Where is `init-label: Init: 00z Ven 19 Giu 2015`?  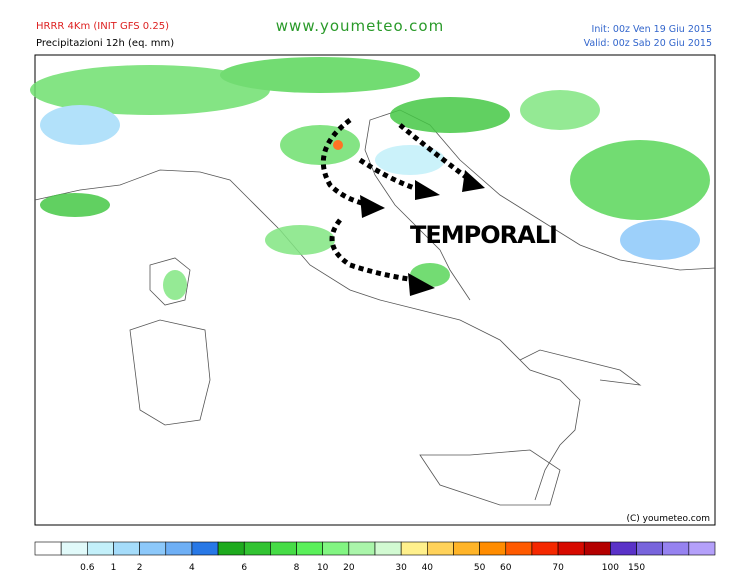 init-label: Init: 00z Ven 19 Giu 2015 is located at coordinates (652, 29).